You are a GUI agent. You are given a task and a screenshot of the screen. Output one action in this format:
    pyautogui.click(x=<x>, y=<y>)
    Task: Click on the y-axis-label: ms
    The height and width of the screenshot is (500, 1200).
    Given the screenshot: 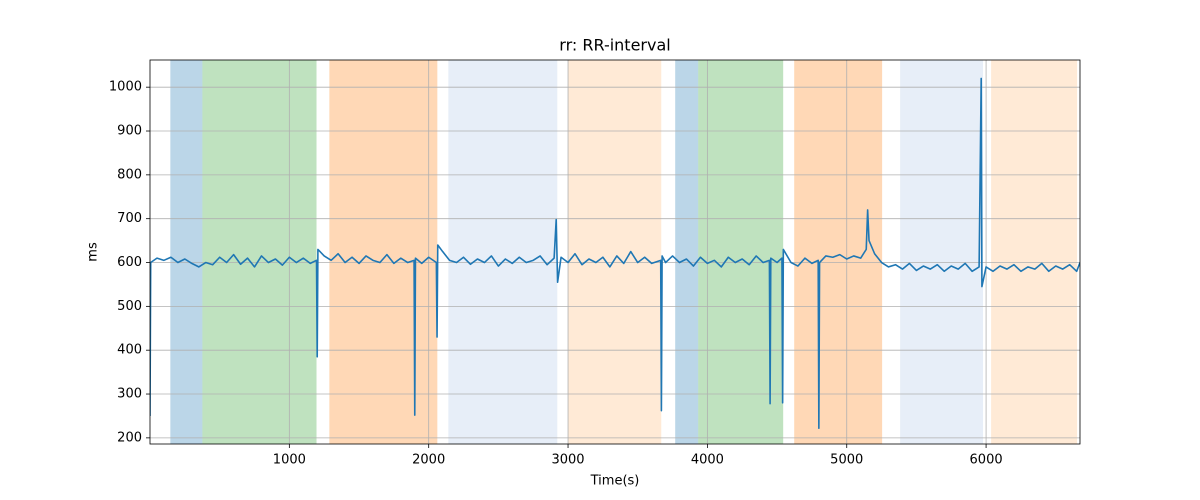 What is the action you would take?
    pyautogui.click(x=93, y=252)
    